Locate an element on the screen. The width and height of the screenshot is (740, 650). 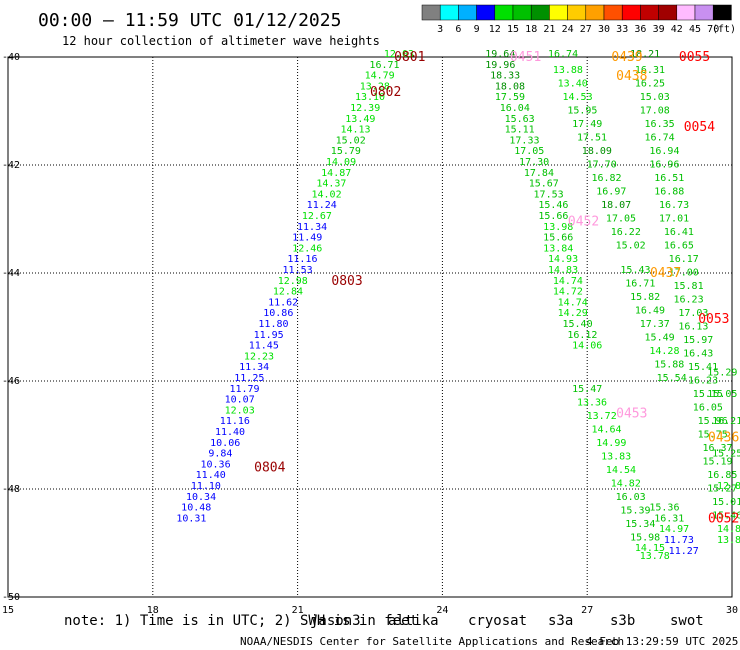
wave-height-mark: 16.37 is located at coordinates (717, 448).